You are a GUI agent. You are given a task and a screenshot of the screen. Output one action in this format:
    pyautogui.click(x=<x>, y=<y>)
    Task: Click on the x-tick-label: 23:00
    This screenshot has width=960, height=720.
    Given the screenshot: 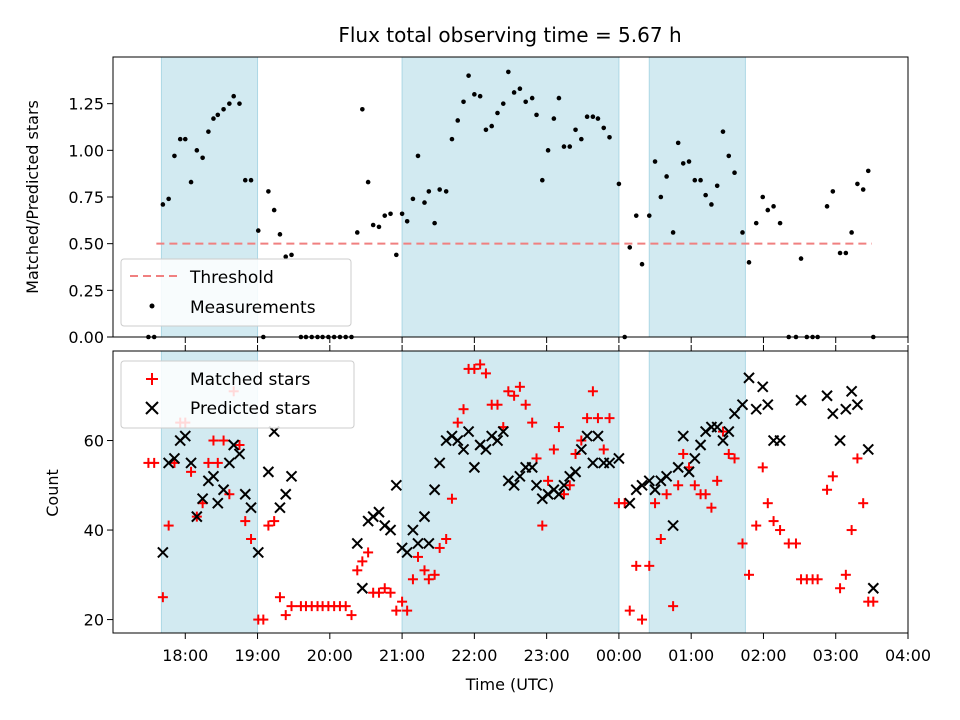 What is the action you would take?
    pyautogui.click(x=547, y=655)
    